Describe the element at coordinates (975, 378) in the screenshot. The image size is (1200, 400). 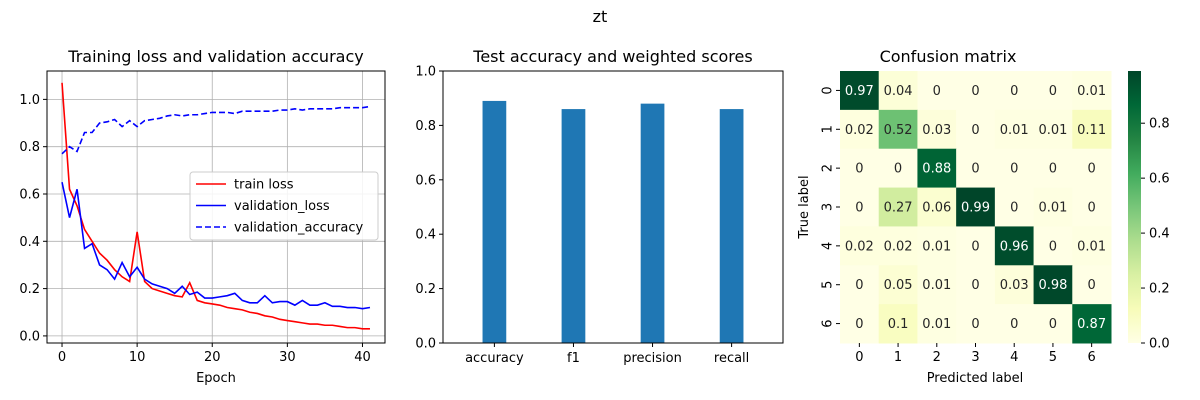
I see `x-axis-label: Predicted label` at that location.